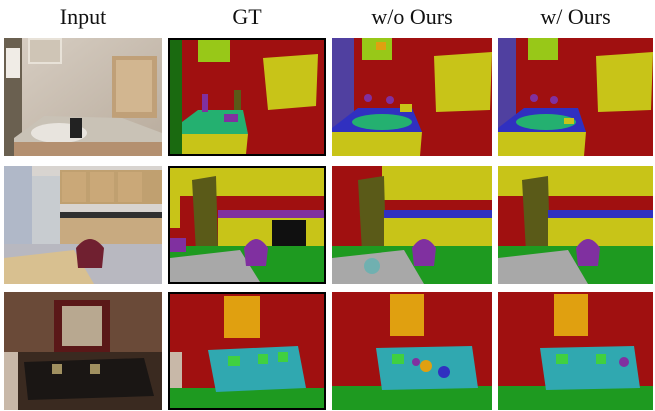  What do you see at coordinates (412, 351) in the screenshot?
I see `row3-without-ours-segmentation` at bounding box center [412, 351].